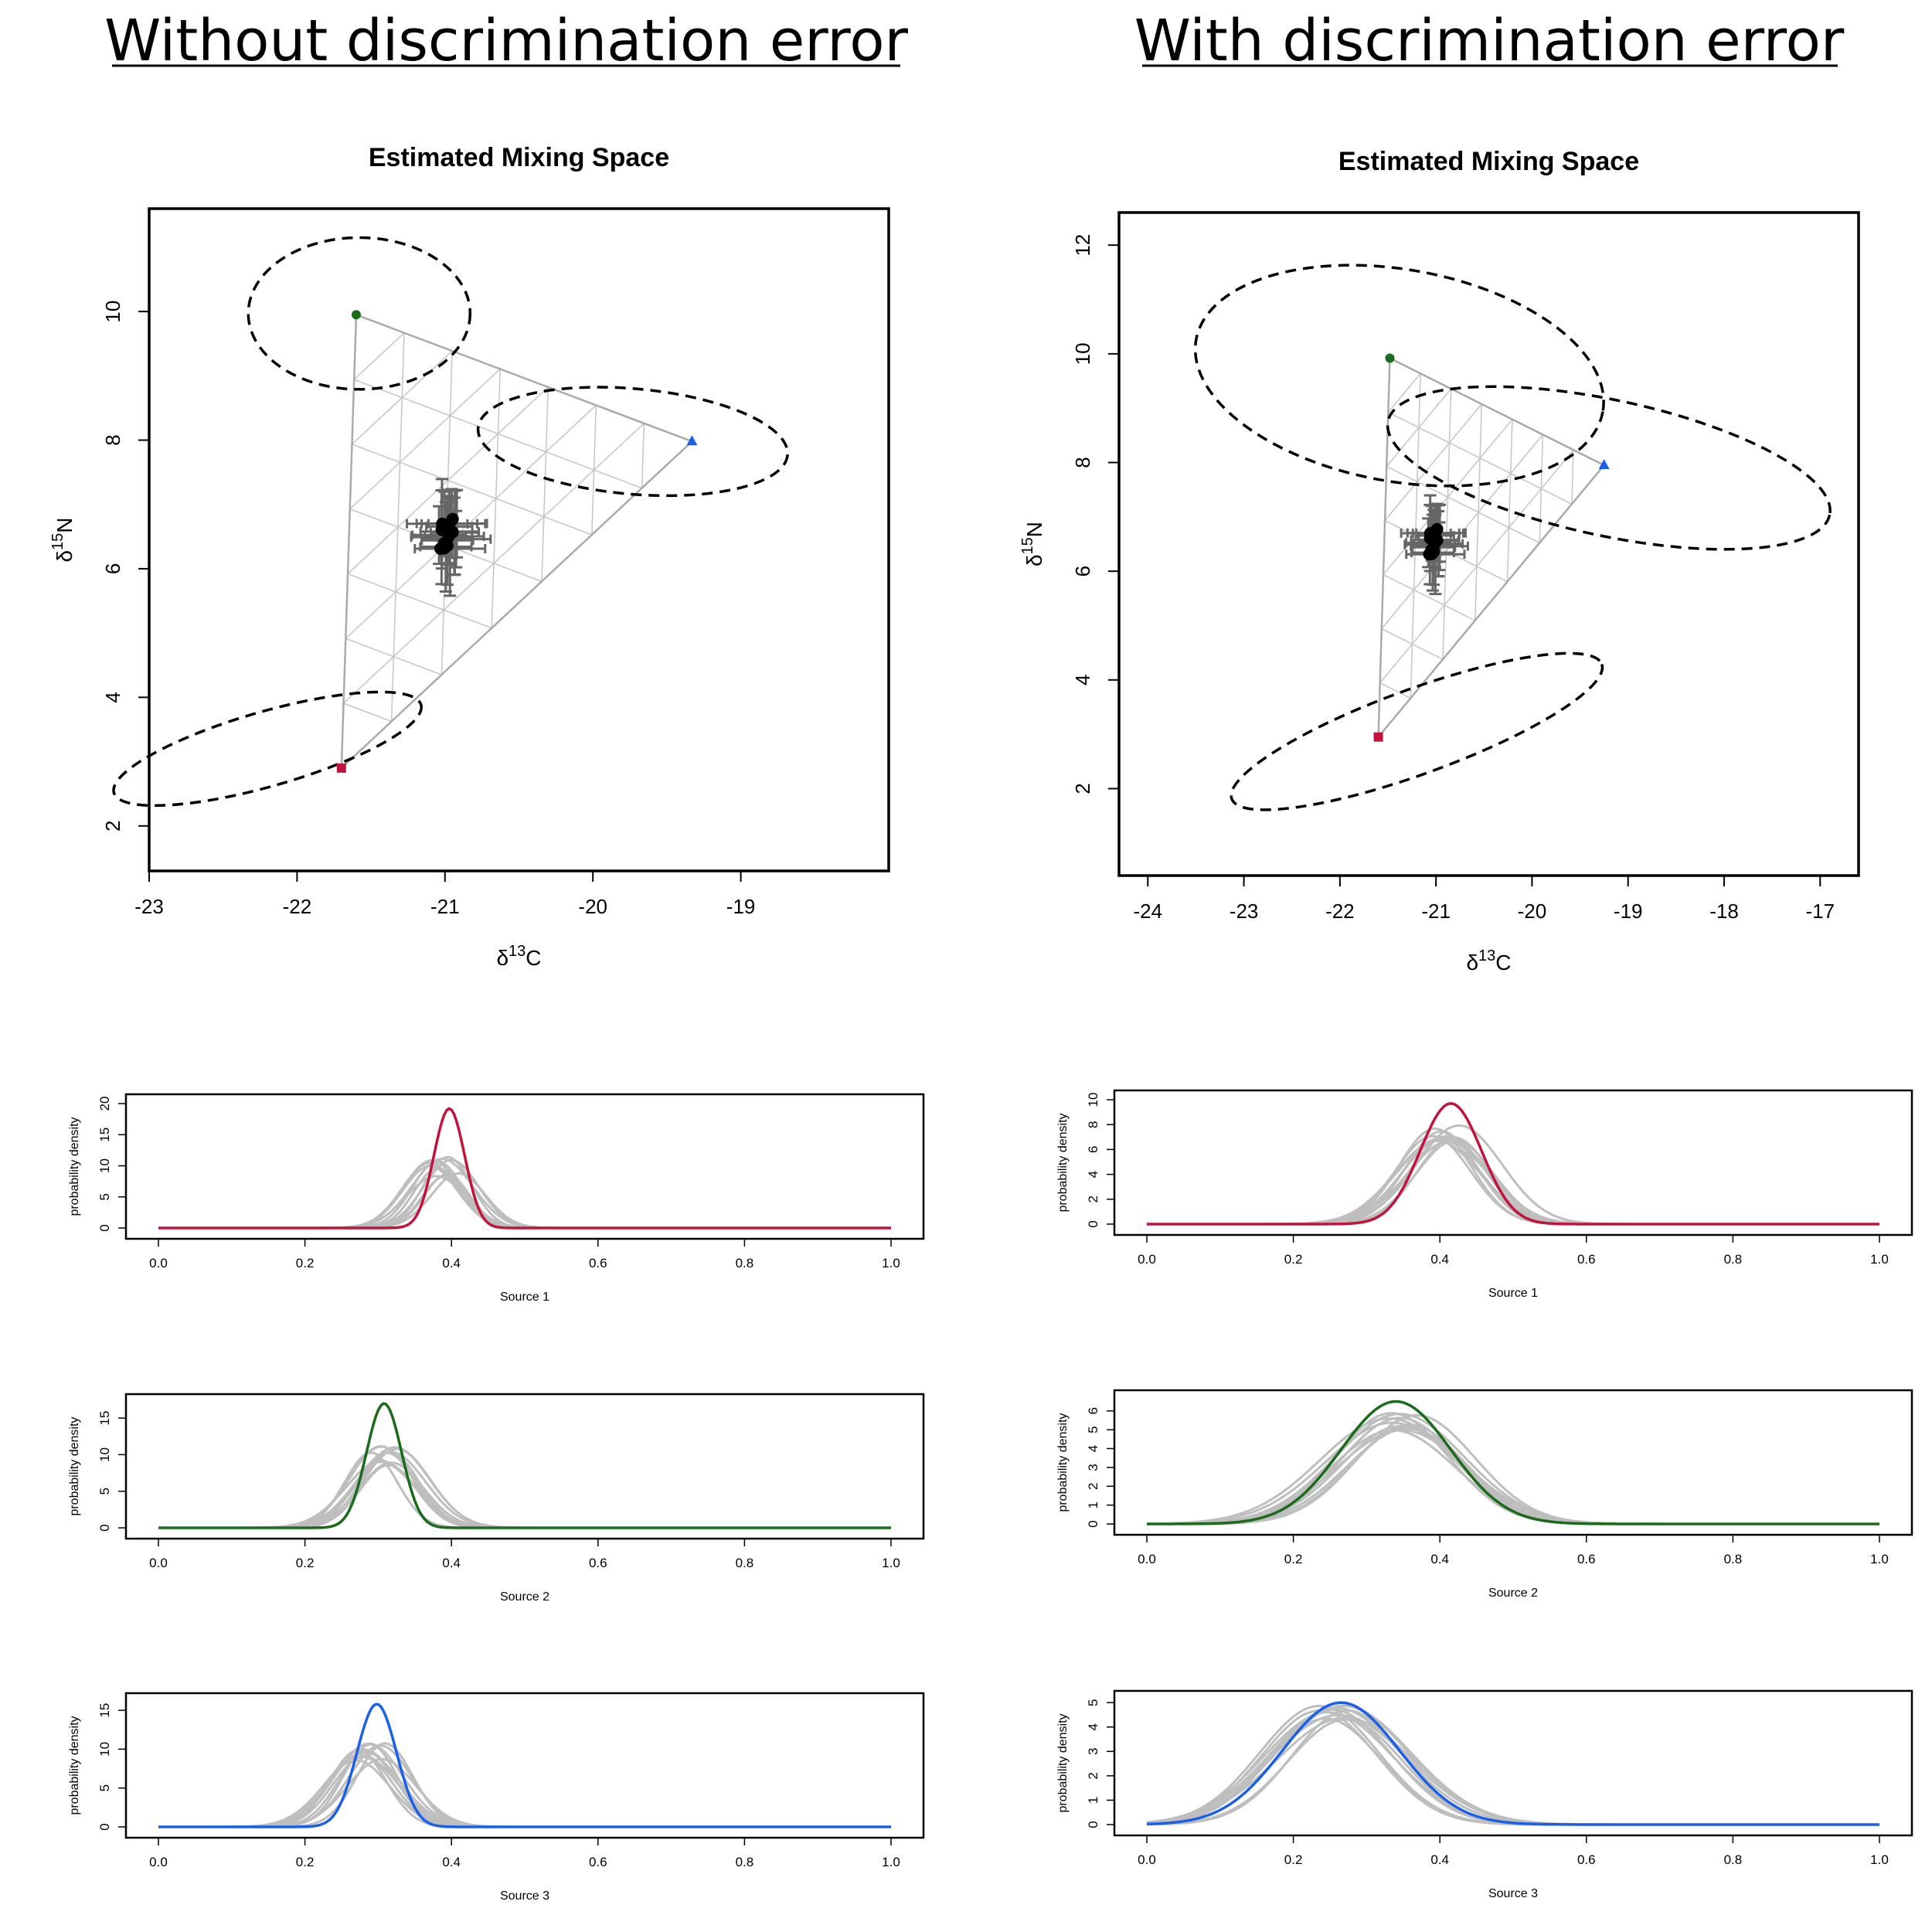 The width and height of the screenshot is (1932, 1932). Describe the element at coordinates (356, 315) in the screenshot. I see `source-marker-circle` at that location.